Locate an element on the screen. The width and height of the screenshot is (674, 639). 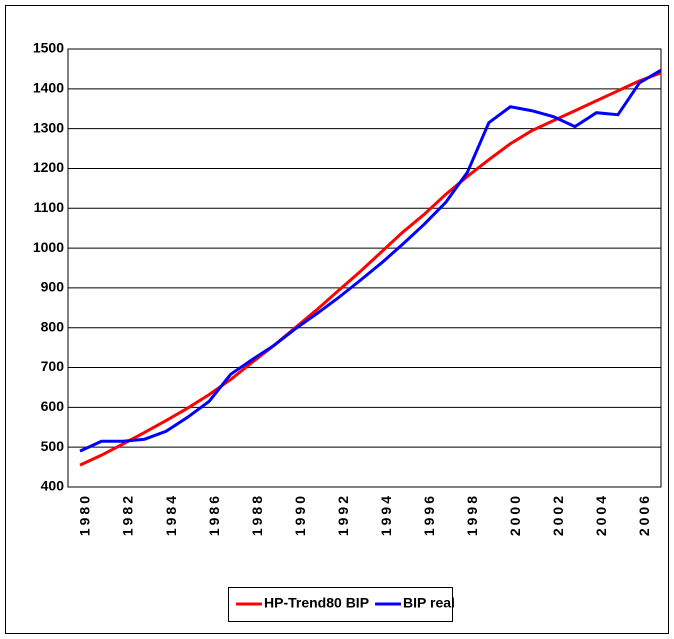
x-tick-label: 1996 is located at coordinates (429, 514).